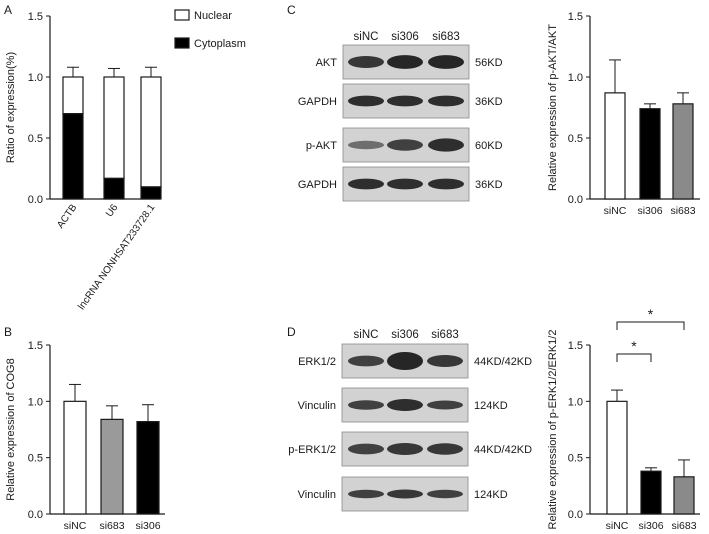 The width and height of the screenshot is (709, 534). What do you see at coordinates (8, 332) in the screenshot?
I see `panel-letter-b: B` at bounding box center [8, 332].